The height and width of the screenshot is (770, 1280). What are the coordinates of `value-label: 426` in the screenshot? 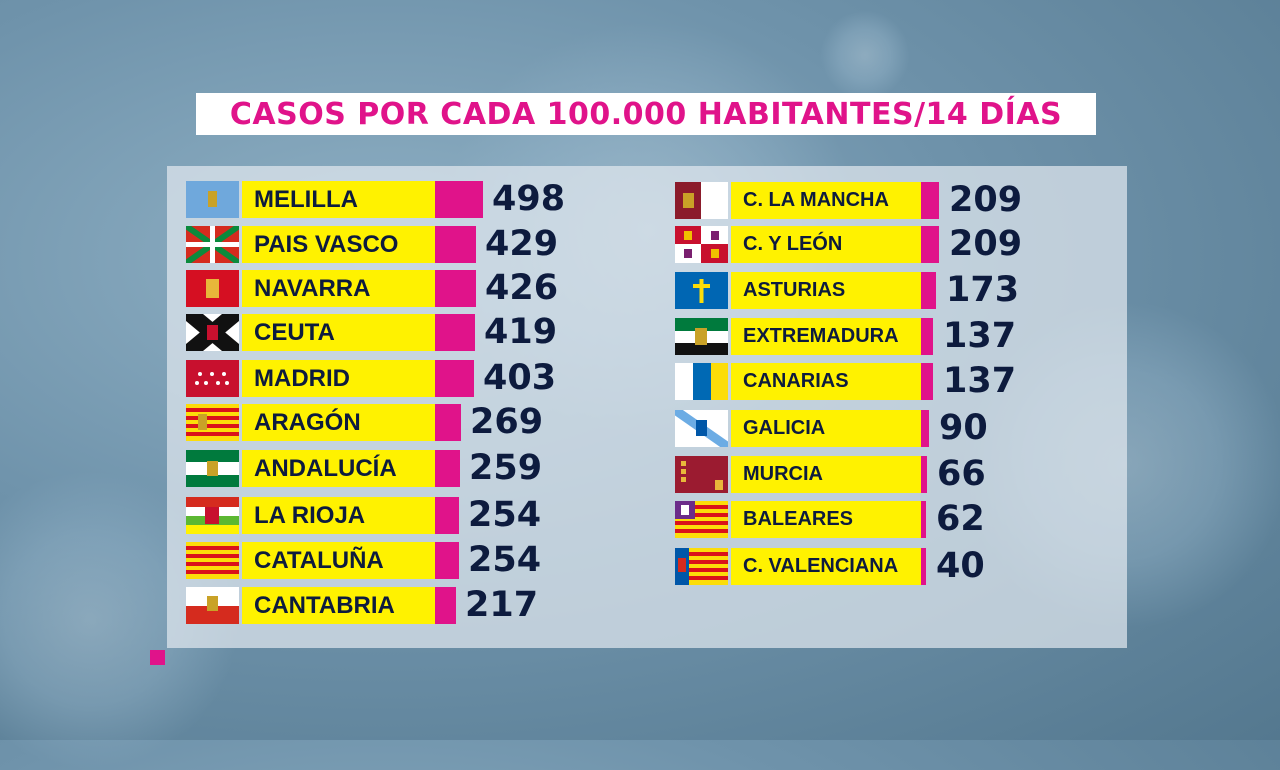 It's located at (522, 288).